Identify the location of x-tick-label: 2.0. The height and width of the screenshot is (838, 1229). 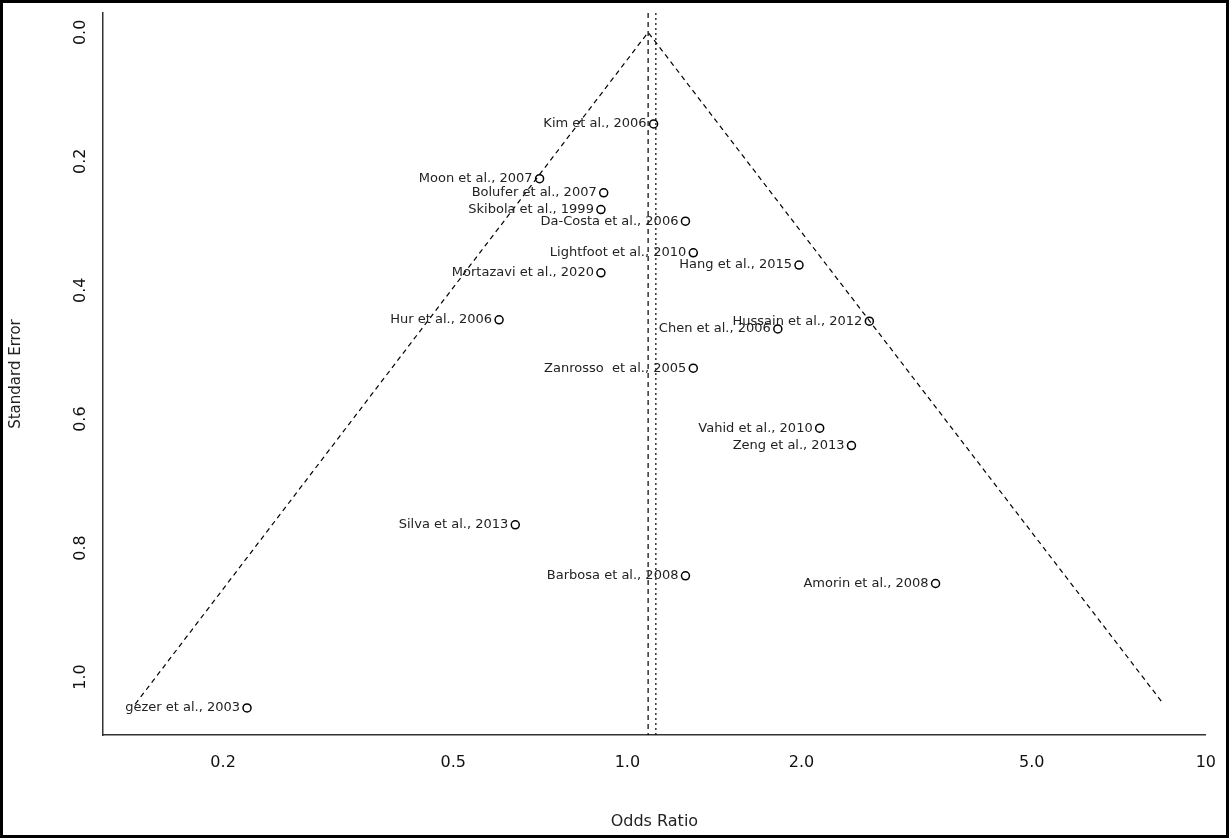
(801, 761).